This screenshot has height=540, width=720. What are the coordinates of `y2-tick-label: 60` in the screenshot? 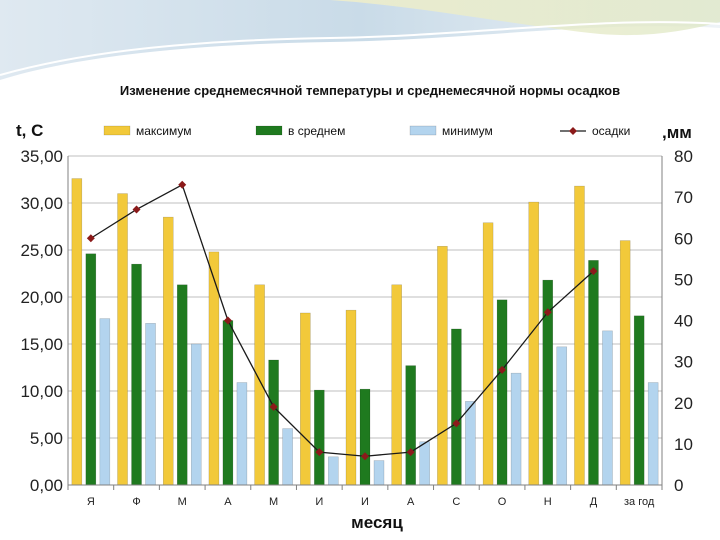 It's located at (683, 238).